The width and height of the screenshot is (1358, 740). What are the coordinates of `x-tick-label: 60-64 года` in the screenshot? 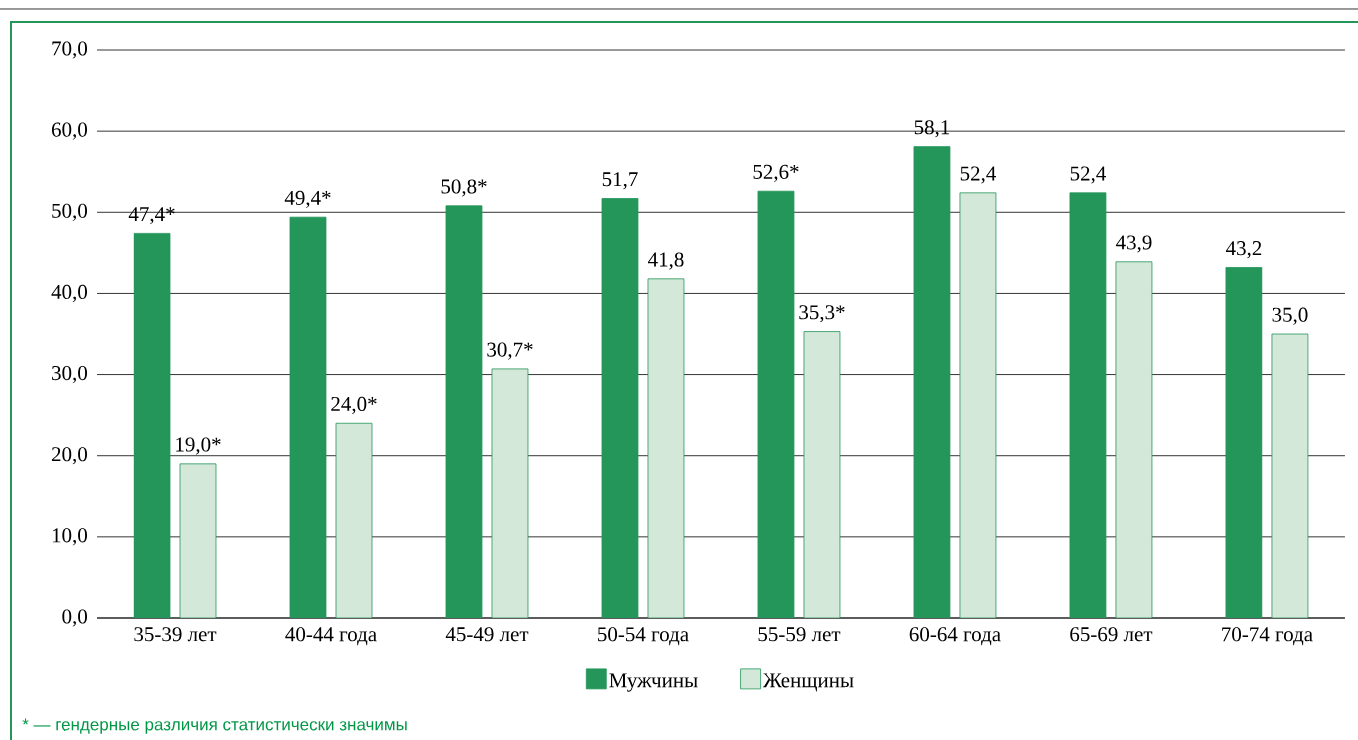 It's located at (955, 636).